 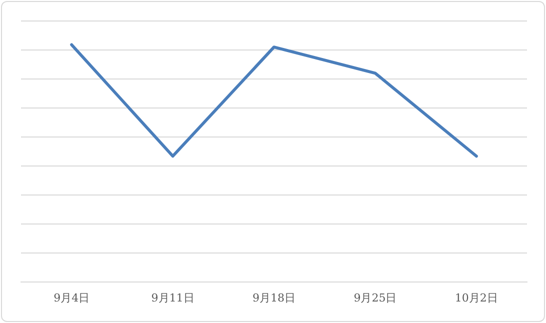 What do you see at coordinates (72, 297) in the screenshot?
I see `x-tick-label: 9月4日` at bounding box center [72, 297].